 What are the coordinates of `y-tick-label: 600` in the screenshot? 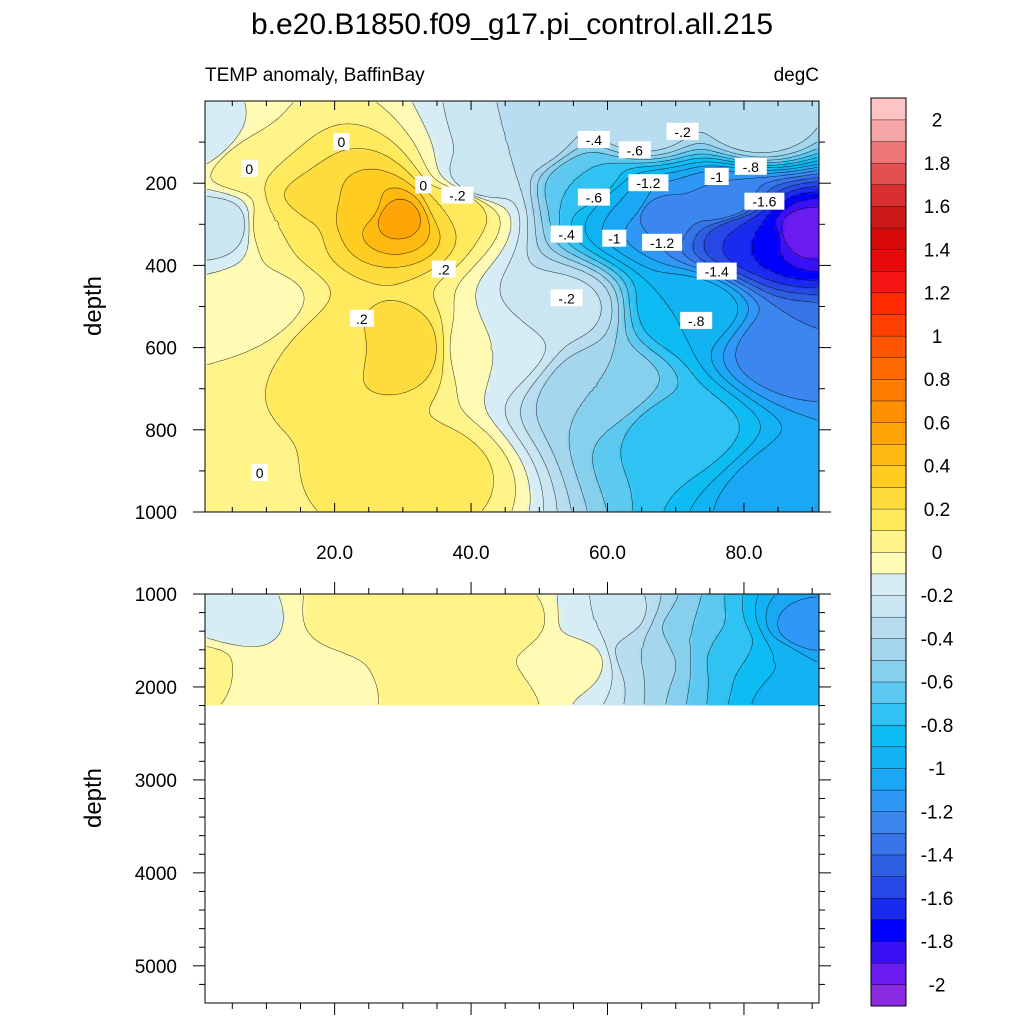 It's located at (161, 349).